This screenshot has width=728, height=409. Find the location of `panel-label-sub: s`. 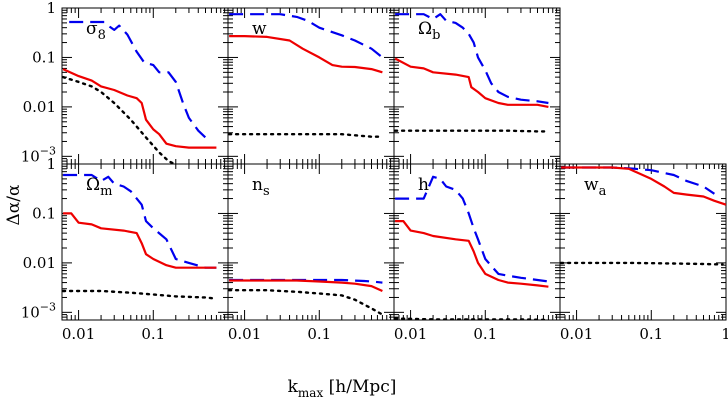

panel-label-sub: s is located at coordinates (266, 191).